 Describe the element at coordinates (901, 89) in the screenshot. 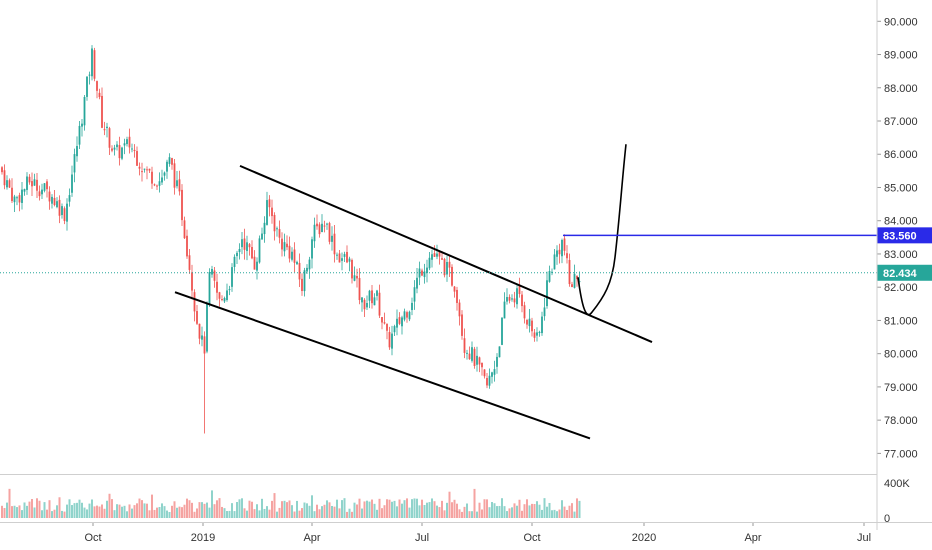

I see `price-tick-label: 88.000` at that location.